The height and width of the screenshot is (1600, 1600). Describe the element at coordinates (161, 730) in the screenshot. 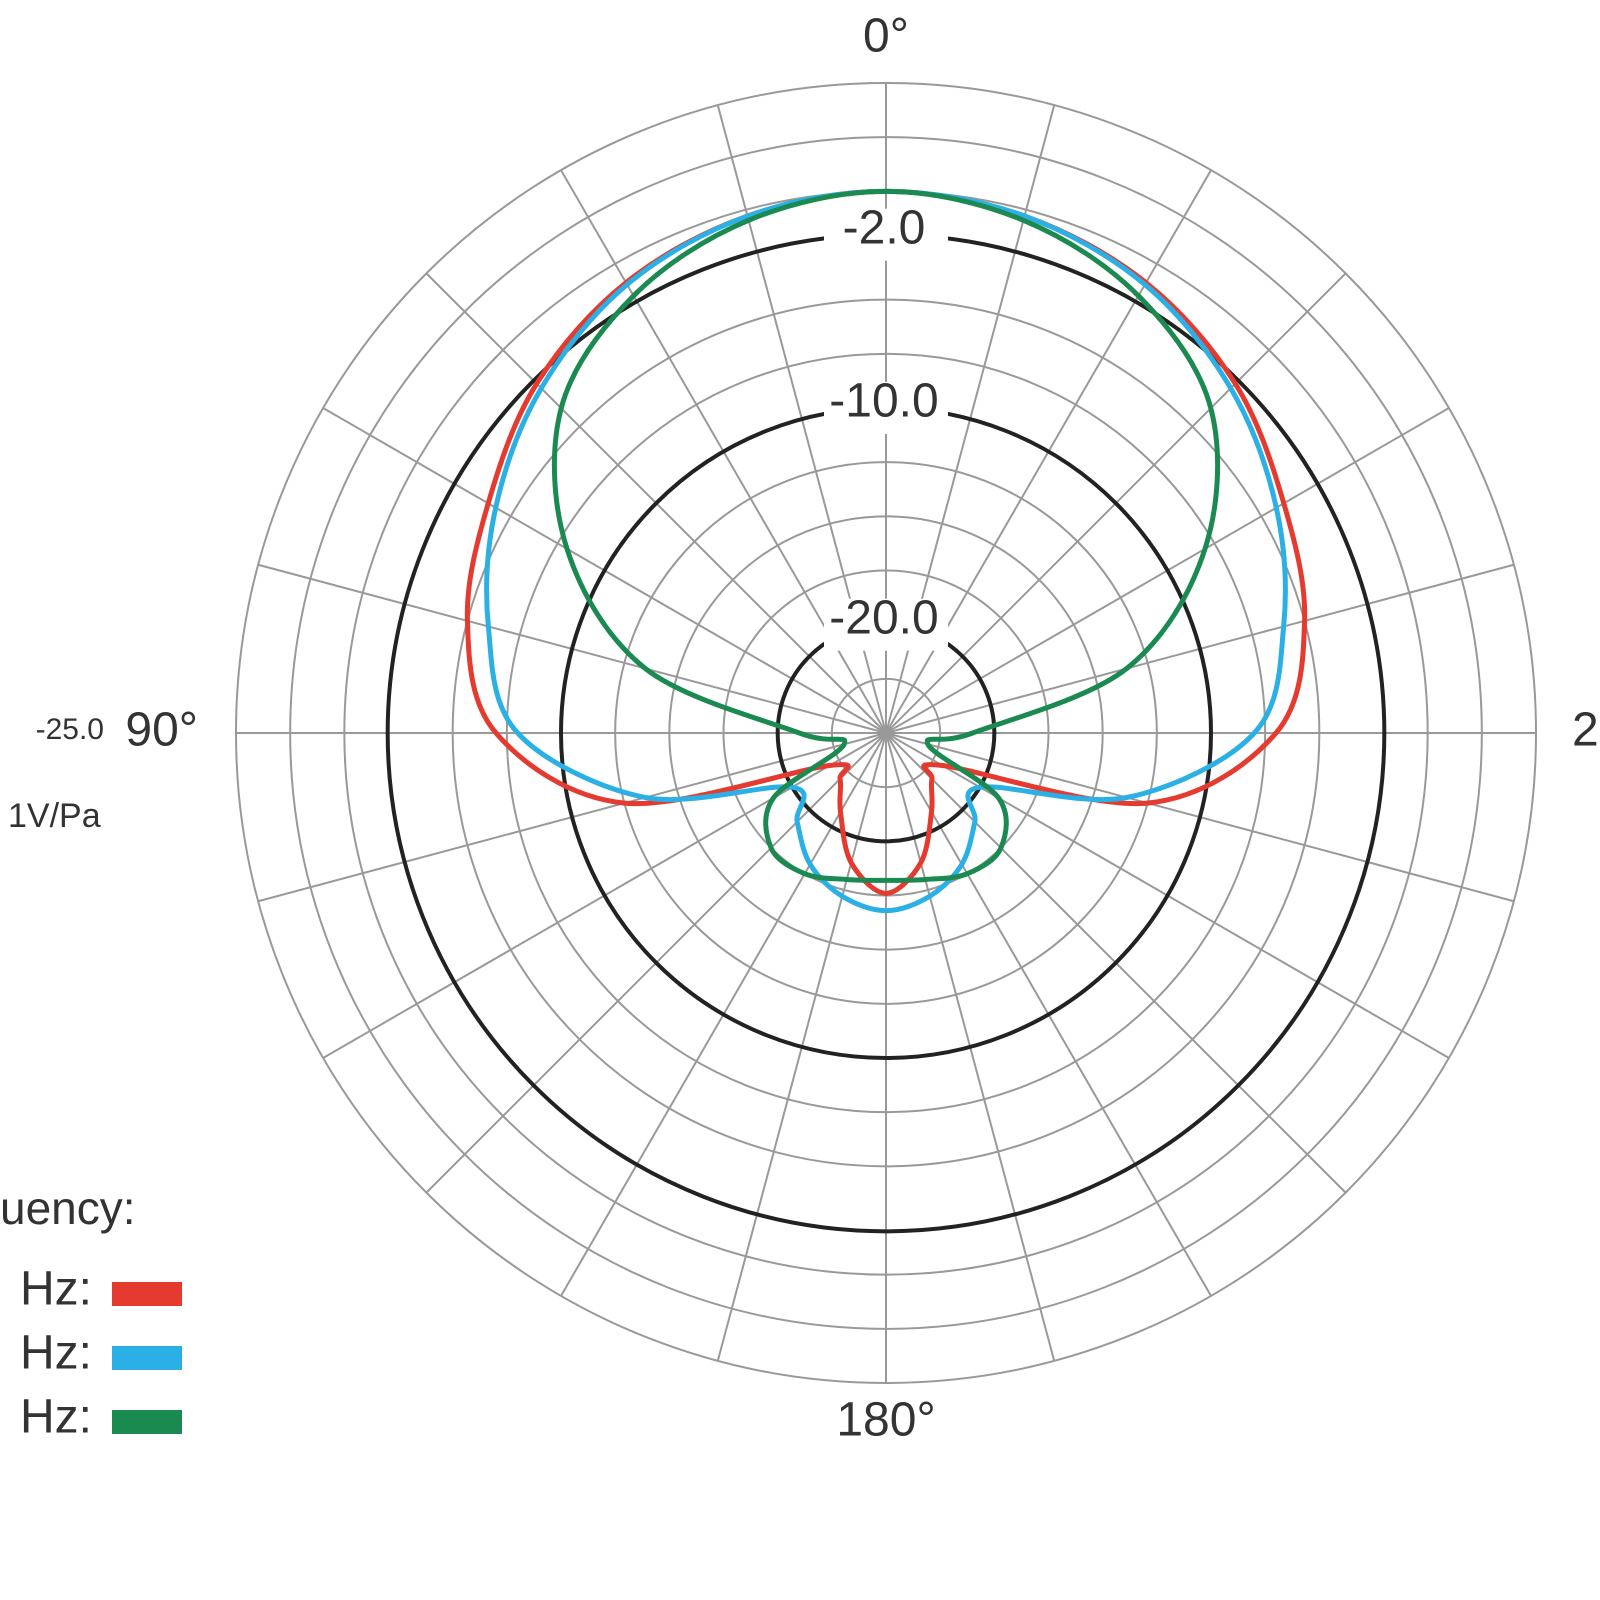

I see `theta-tick-label: 90°` at that location.